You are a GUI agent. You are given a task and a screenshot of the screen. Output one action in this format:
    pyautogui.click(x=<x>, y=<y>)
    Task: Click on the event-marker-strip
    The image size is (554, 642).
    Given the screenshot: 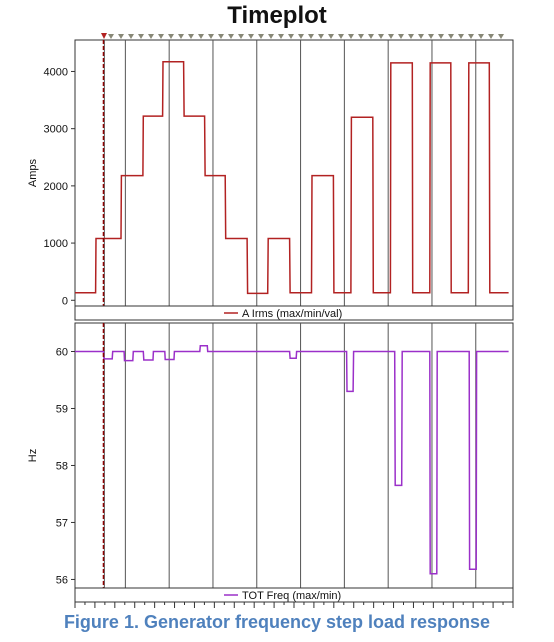 What is the action you would take?
    pyautogui.click(x=302, y=36)
    